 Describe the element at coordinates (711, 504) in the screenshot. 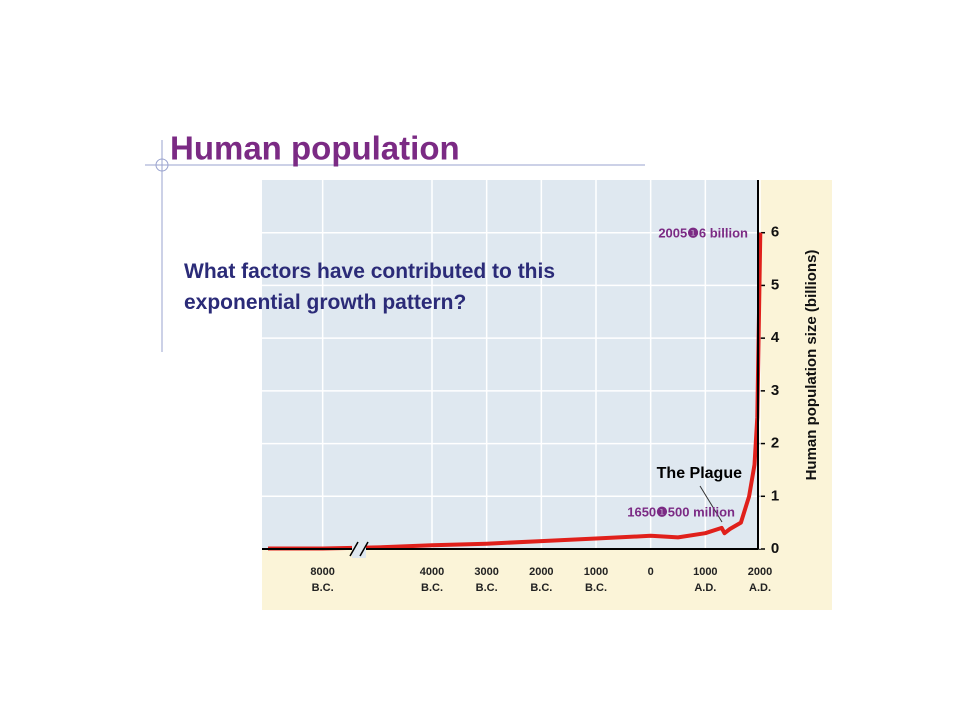

I see `annotation-pointer` at that location.